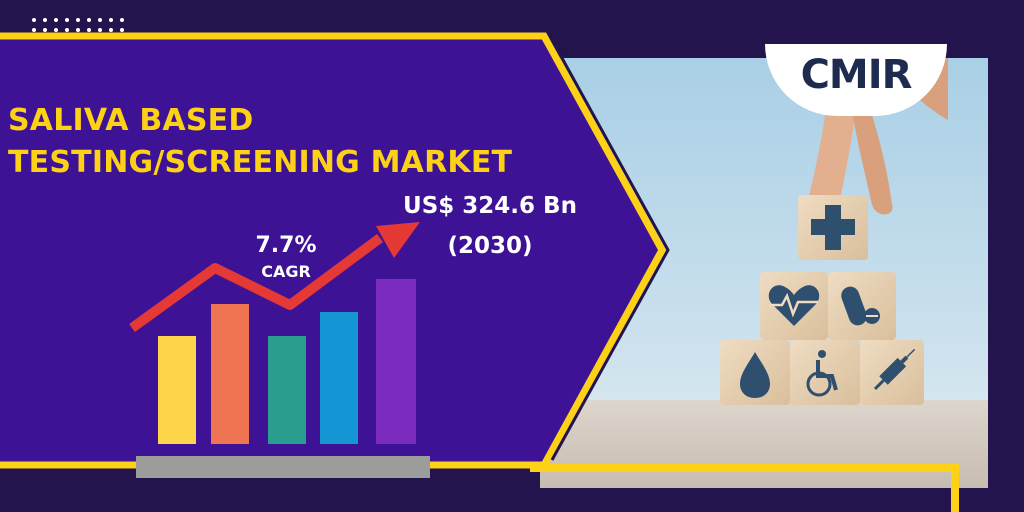 The image size is (1024, 512). I want to click on wheelchair-icon, so click(822, 373).